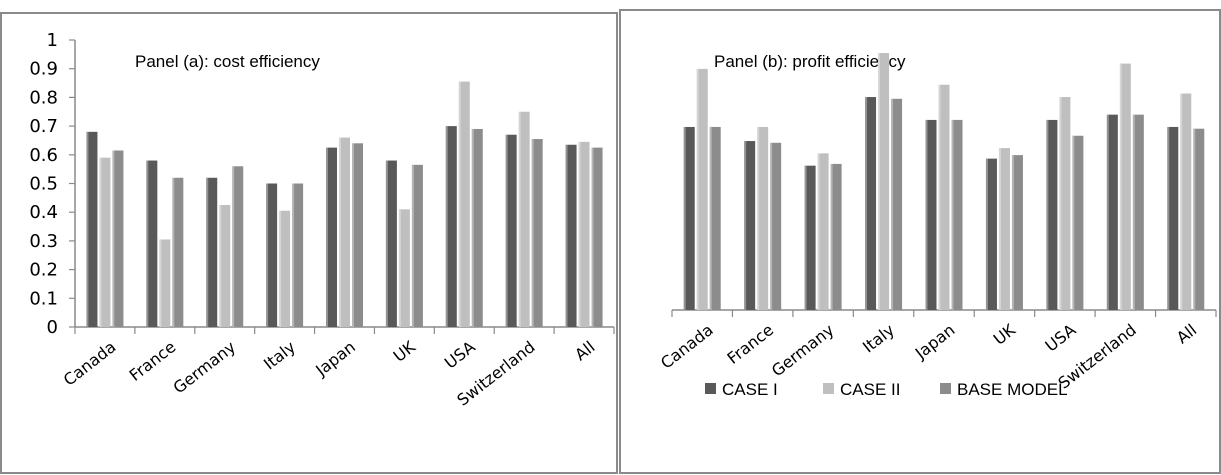 This screenshot has width=1221, height=475. What do you see at coordinates (52, 40) in the screenshot?
I see `y-tick-label: 1` at bounding box center [52, 40].